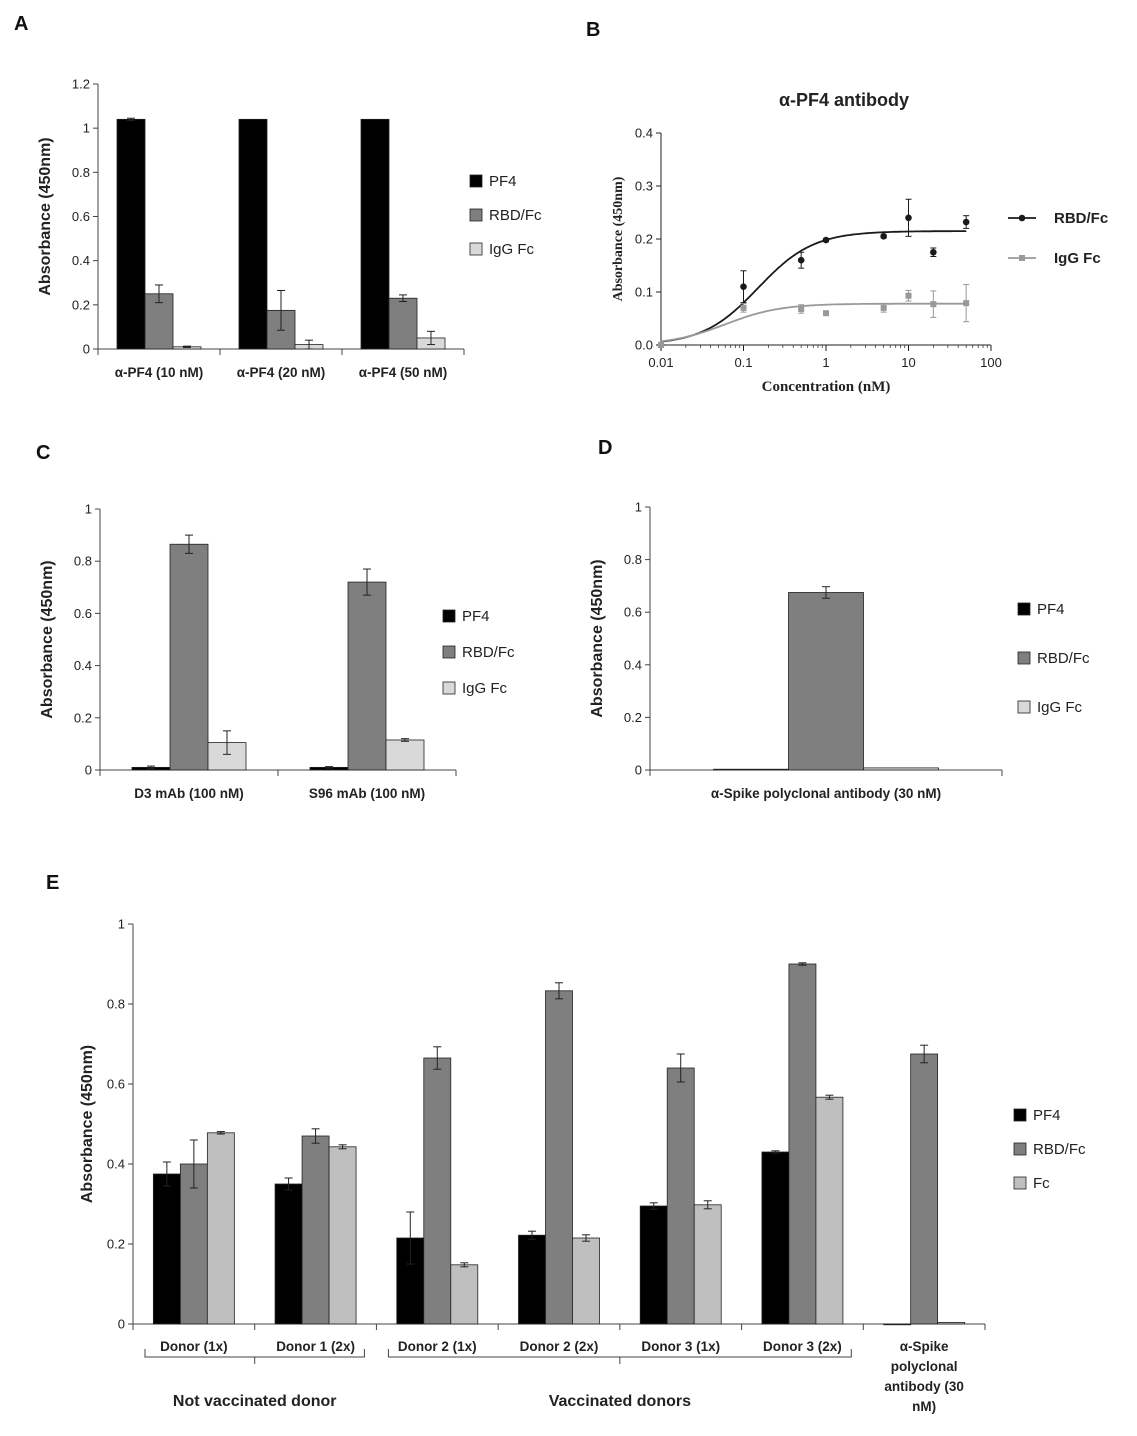  What do you see at coordinates (660, 362) in the screenshot?
I see `x-tick-label: 0.01` at bounding box center [660, 362].